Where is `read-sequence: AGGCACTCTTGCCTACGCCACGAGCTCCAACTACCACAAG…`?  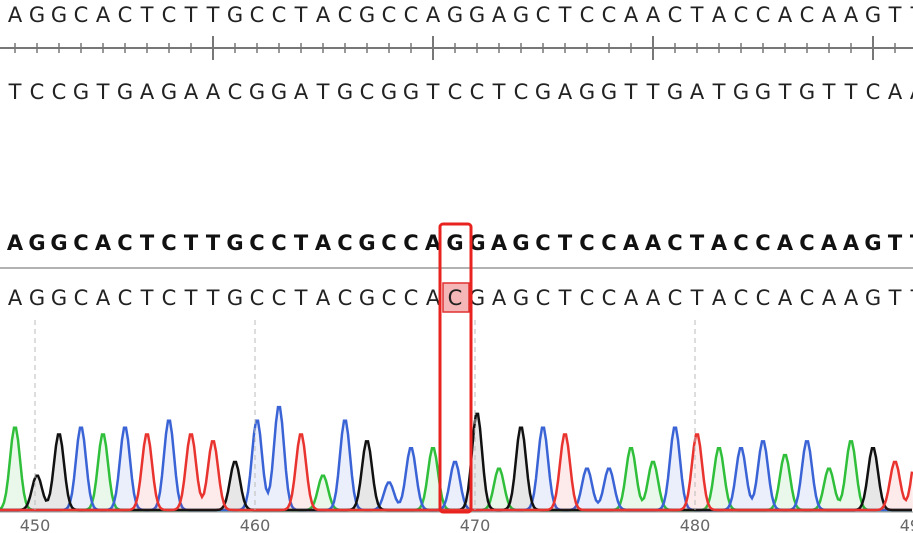
read-sequence: AGGCACTCTTGCCTACGCCACGAGCTCCAACTACCACAAG… is located at coordinates (460, 298).